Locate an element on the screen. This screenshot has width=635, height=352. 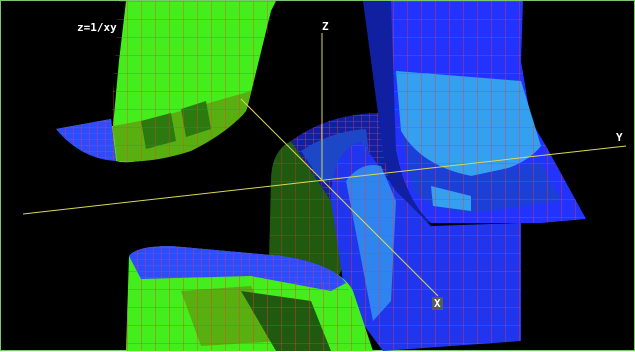
equation-label: z=1/xy is located at coordinates (97, 27).